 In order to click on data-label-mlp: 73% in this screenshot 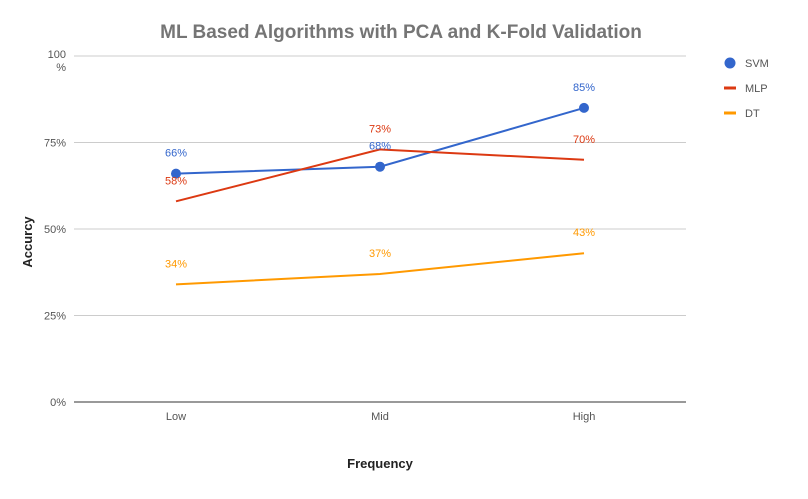, I will do `click(380, 129)`.